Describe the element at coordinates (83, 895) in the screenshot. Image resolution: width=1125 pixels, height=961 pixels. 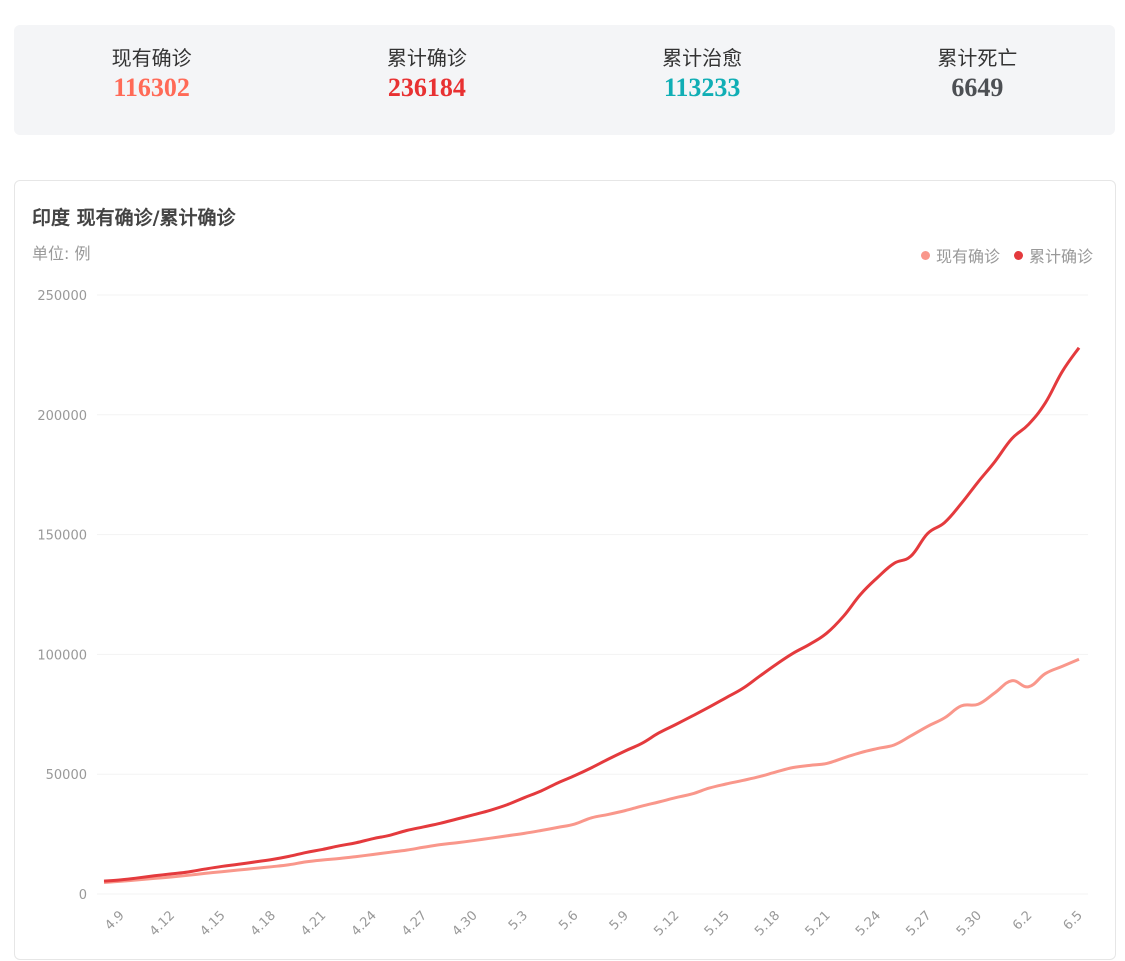
I see `y-tick-label: 0` at that location.